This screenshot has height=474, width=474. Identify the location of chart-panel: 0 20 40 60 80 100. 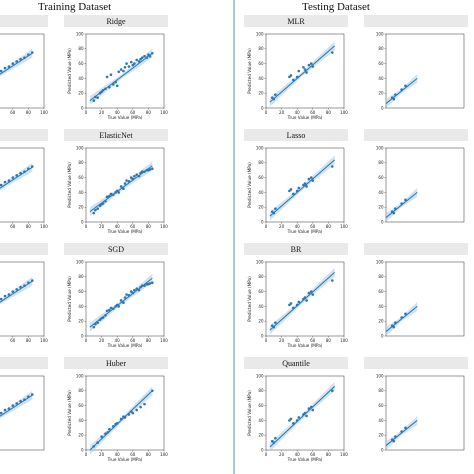
(416, 404).